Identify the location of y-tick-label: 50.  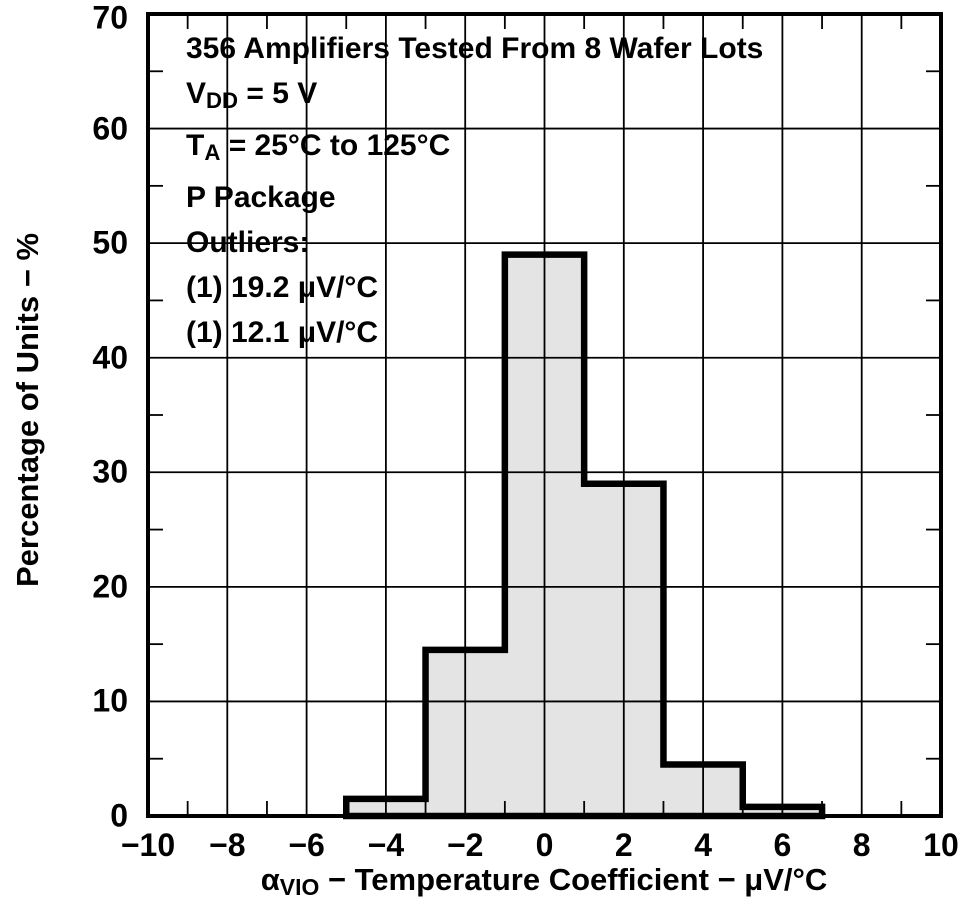
(110, 242).